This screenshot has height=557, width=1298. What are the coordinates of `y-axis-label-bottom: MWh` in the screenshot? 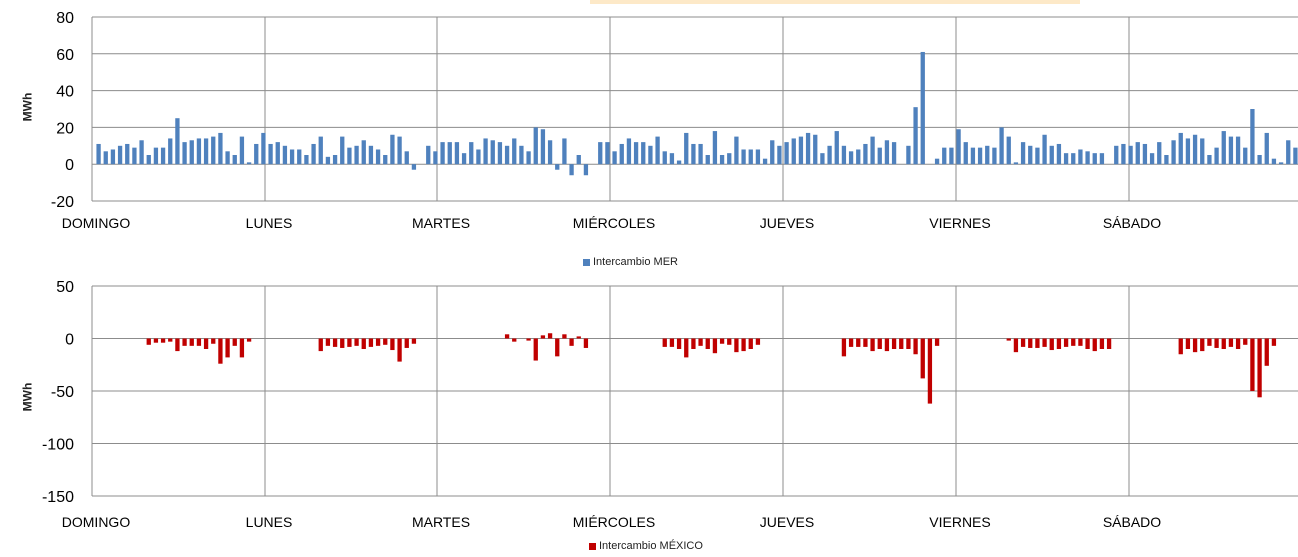 It's located at (27, 397).